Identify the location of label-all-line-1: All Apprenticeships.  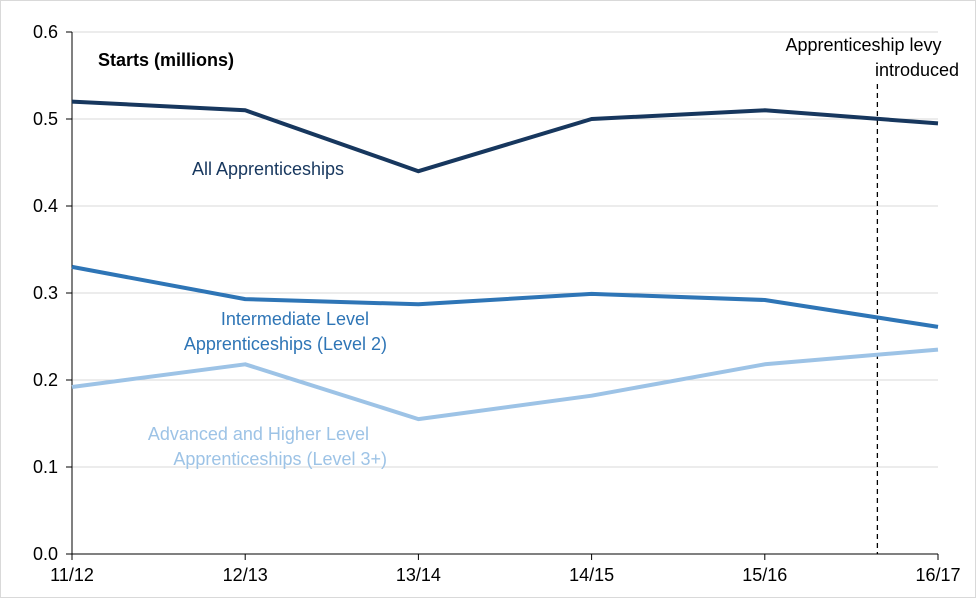
(268, 169).